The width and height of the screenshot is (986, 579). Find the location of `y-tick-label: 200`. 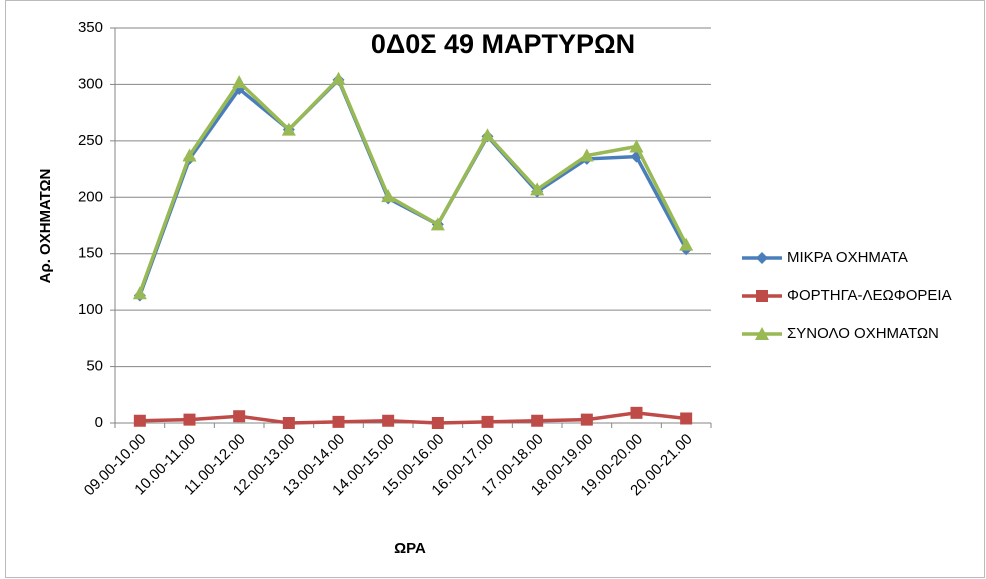

y-tick-label: 200 is located at coordinates (90, 196).